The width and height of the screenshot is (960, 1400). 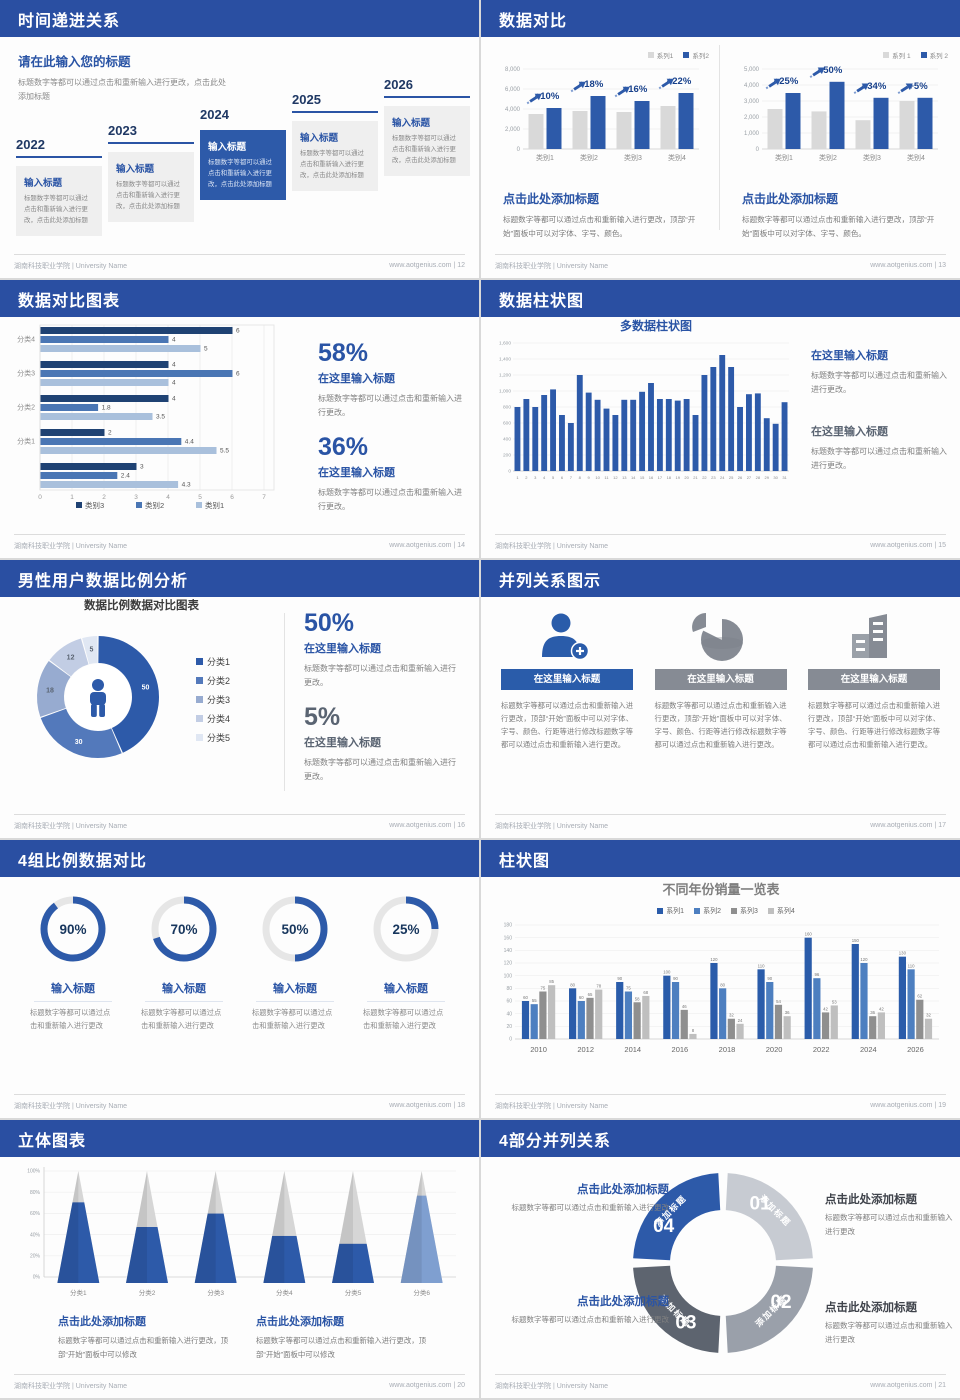 What do you see at coordinates (513, 110) in the screenshot?
I see `svg-text: 4,000` at bounding box center [513, 110].